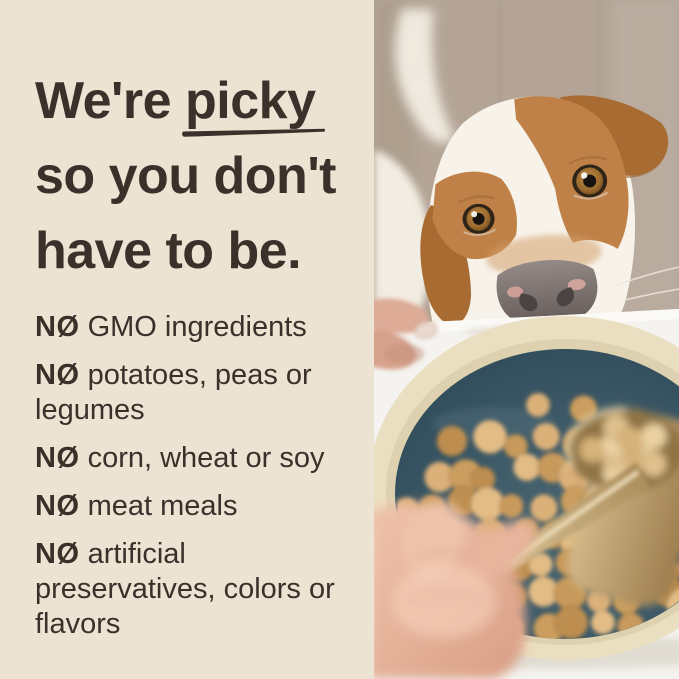 The height and width of the screenshot is (679, 679). What do you see at coordinates (186, 176) in the screenshot?
I see `headline-line-2: so you don't` at bounding box center [186, 176].